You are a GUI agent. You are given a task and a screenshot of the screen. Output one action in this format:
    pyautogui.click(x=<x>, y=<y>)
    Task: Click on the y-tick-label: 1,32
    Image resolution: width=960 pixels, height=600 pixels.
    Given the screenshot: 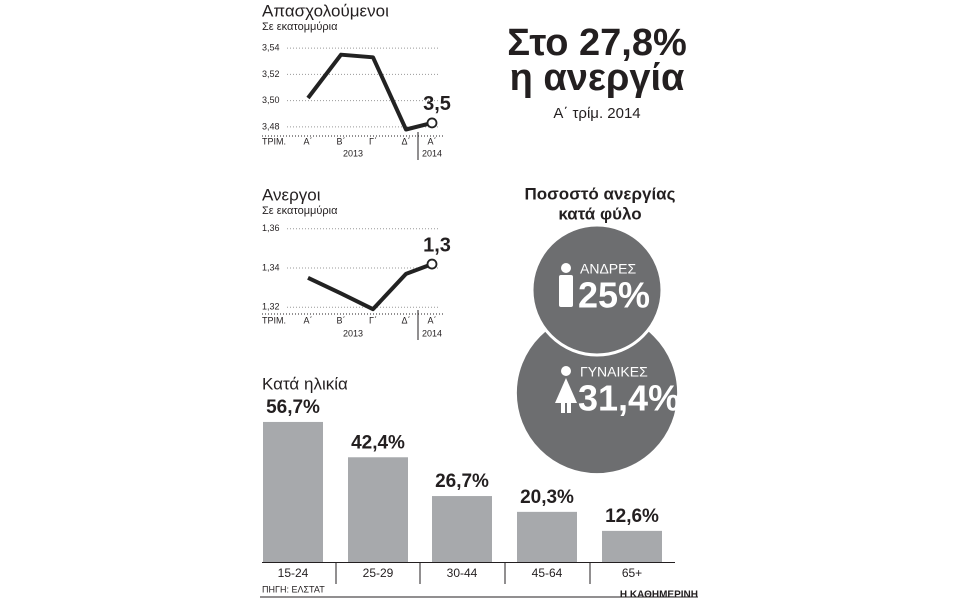 What is the action you would take?
    pyautogui.click(x=271, y=307)
    